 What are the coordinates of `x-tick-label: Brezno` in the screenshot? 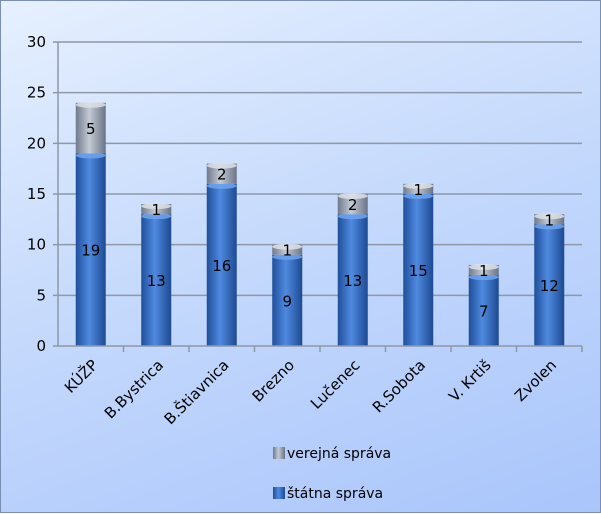 It's located at (273, 380).